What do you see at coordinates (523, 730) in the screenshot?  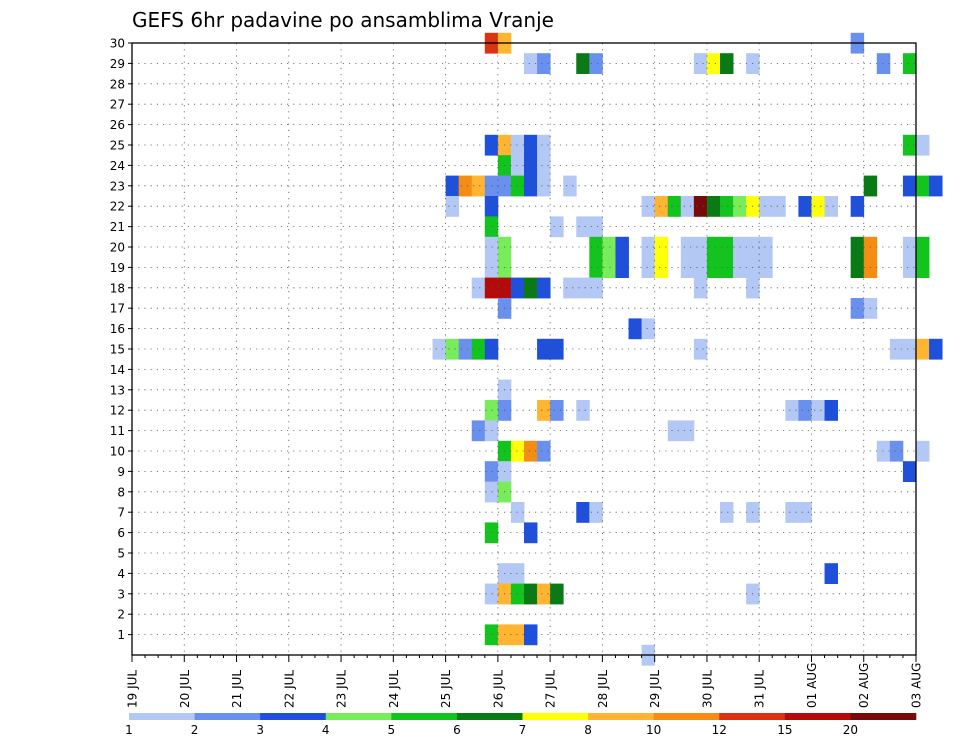 I see `legend-label: 7` at bounding box center [523, 730].